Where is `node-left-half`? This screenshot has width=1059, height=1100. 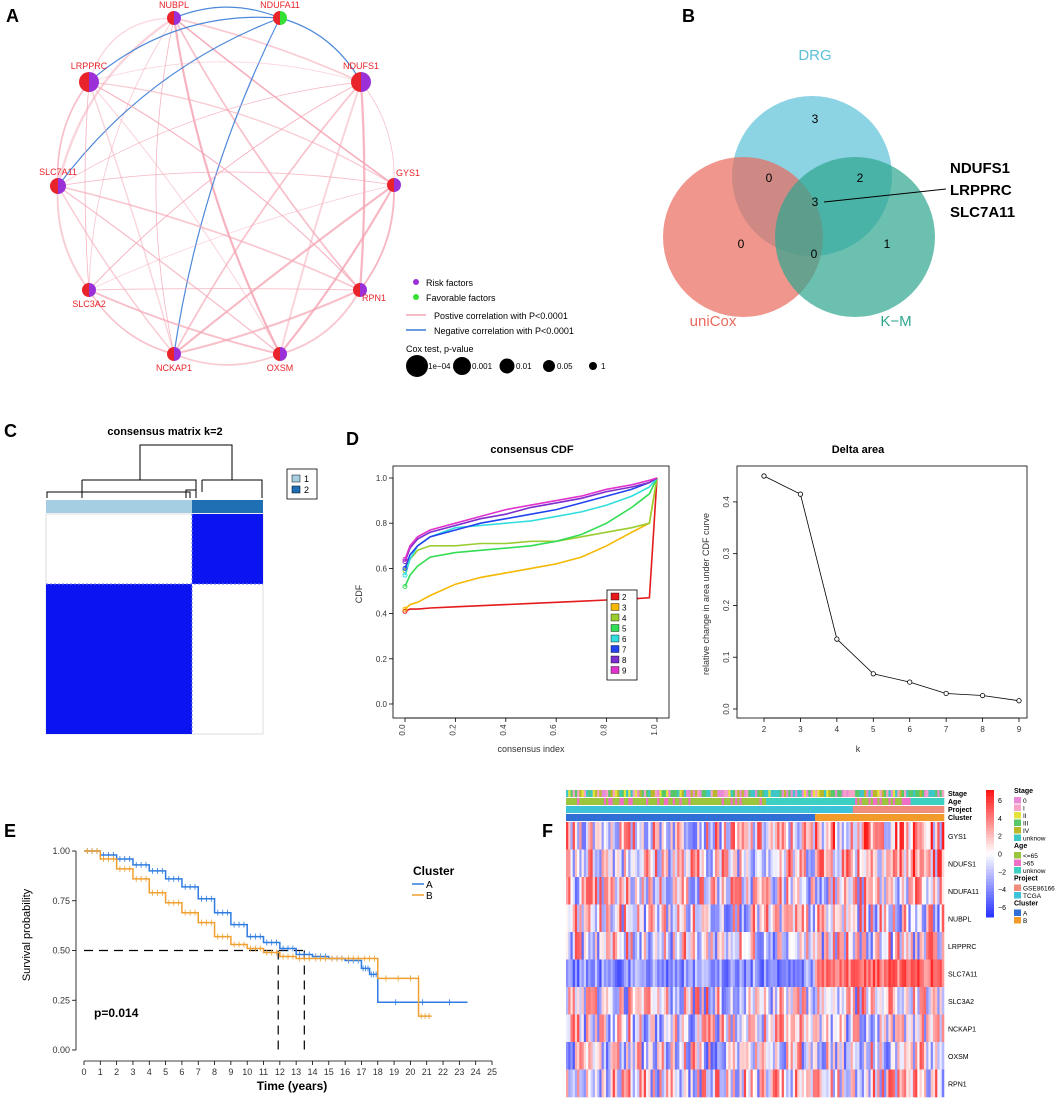 node-left-half is located at coordinates (356, 82).